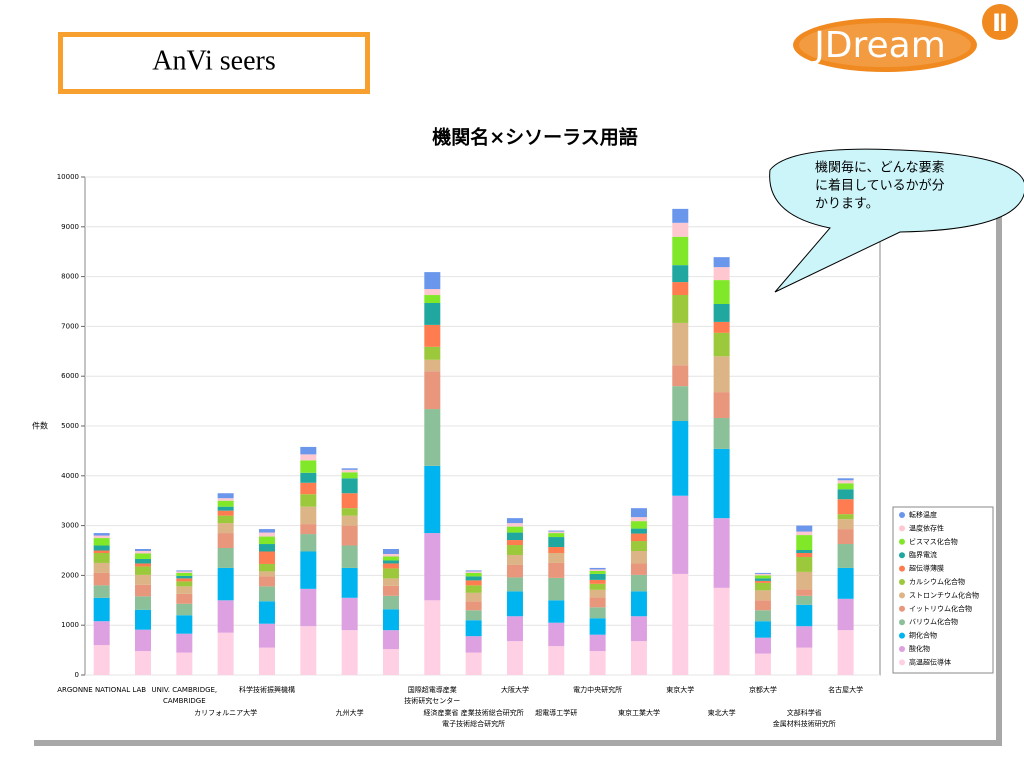  What do you see at coordinates (722, 712) in the screenshot?
I see `x-tick-label: 東北大学` at bounding box center [722, 712].